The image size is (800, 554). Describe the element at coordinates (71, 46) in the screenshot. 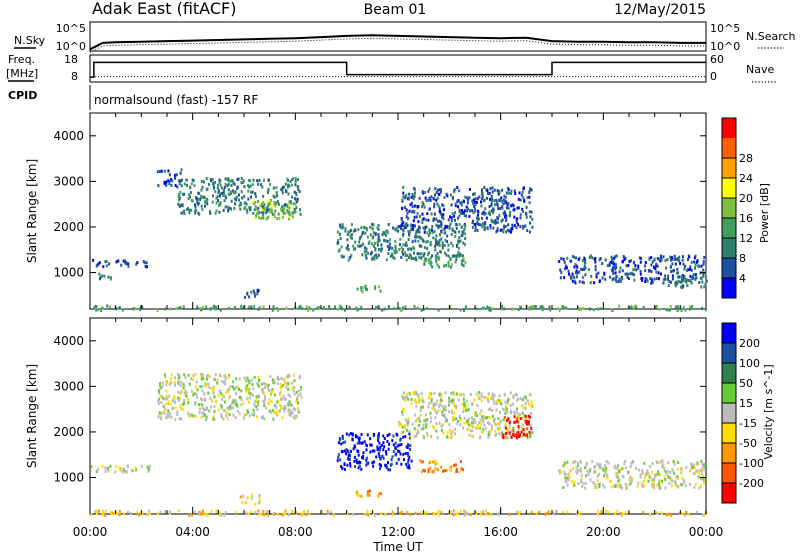

I see `noise-left-tick-bottom: 10^0` at that location.